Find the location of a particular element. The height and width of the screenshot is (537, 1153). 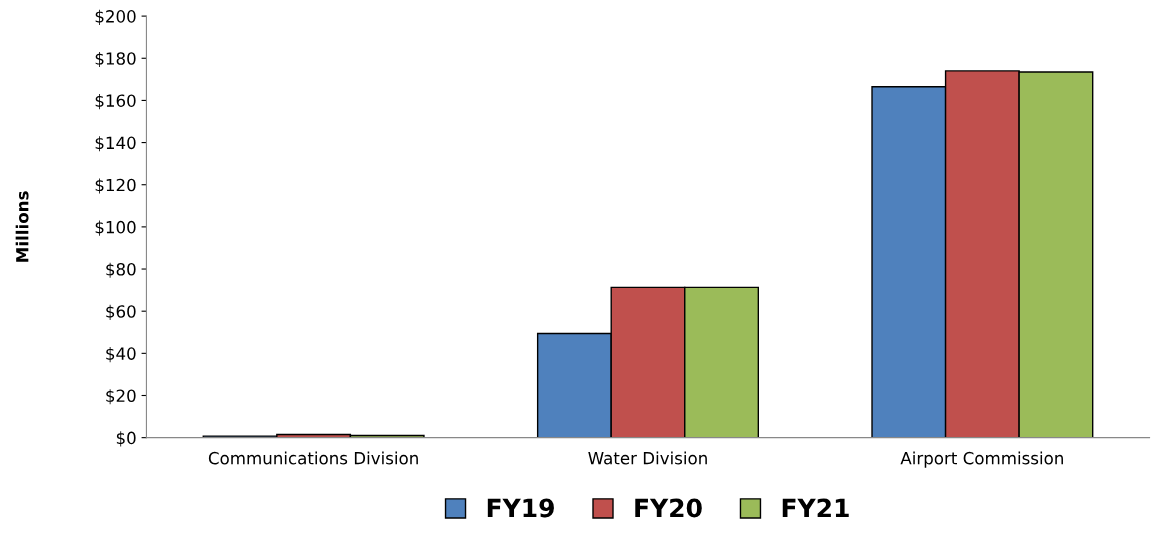

x-tick-label: Communications Division is located at coordinates (313, 458).